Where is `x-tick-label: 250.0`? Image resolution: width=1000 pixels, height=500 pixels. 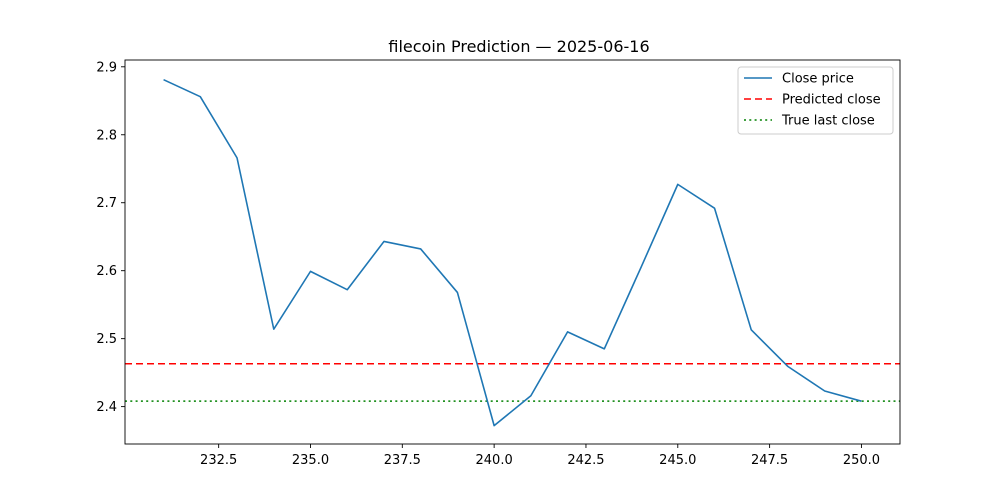 x-tick-label: 250.0 is located at coordinates (861, 460).